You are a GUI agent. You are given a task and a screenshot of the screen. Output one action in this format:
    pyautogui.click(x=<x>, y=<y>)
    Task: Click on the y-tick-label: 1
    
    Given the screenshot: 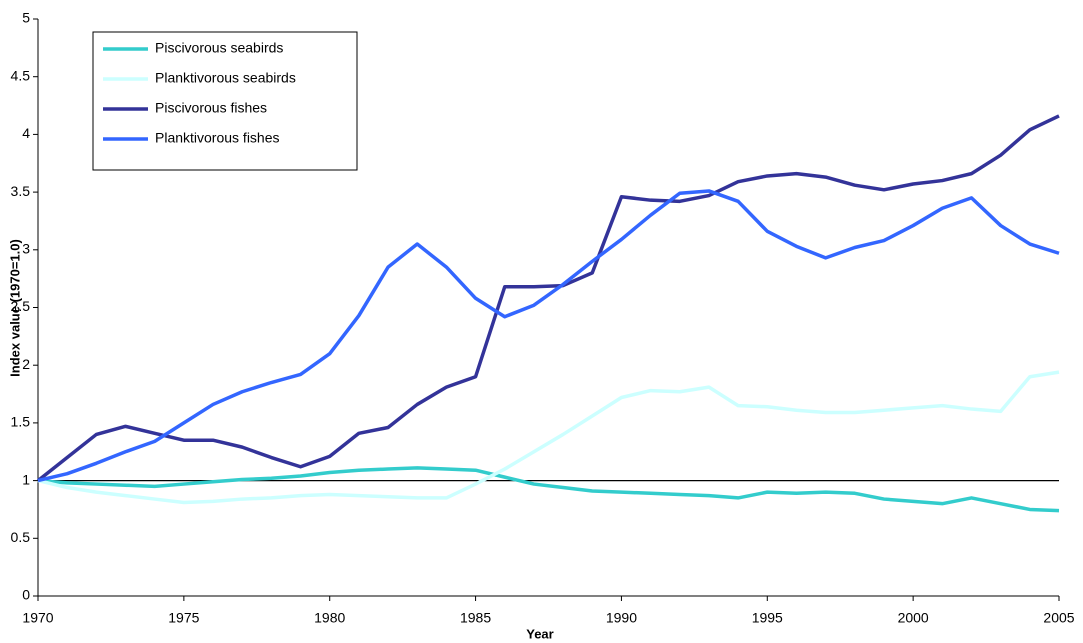 What is the action you would take?
    pyautogui.click(x=26, y=479)
    